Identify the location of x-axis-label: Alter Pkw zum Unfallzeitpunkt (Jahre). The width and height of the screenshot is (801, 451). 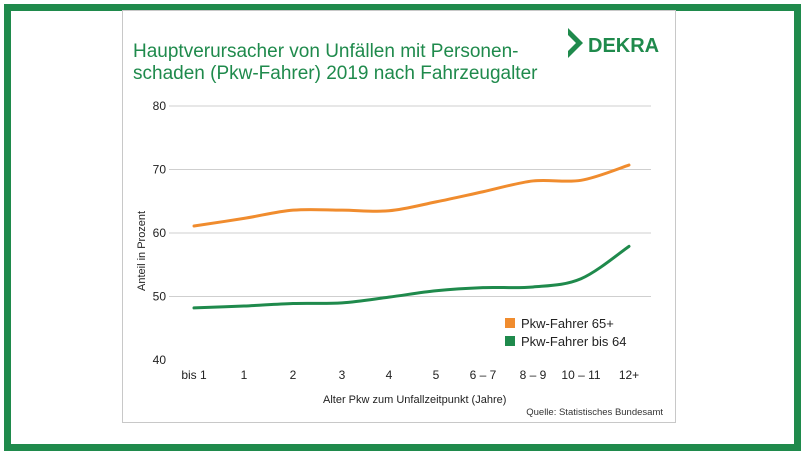
(414, 400).